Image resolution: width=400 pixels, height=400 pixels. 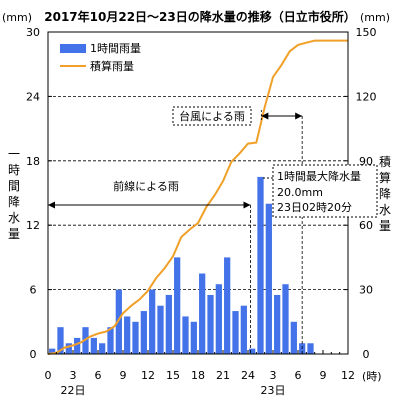 What do you see at coordinates (200, 366) in the screenshot?
I see `x-axis-ticks: 0 3 6 9 12 15 18 21 24 3 6 9 12` at bounding box center [200, 366].